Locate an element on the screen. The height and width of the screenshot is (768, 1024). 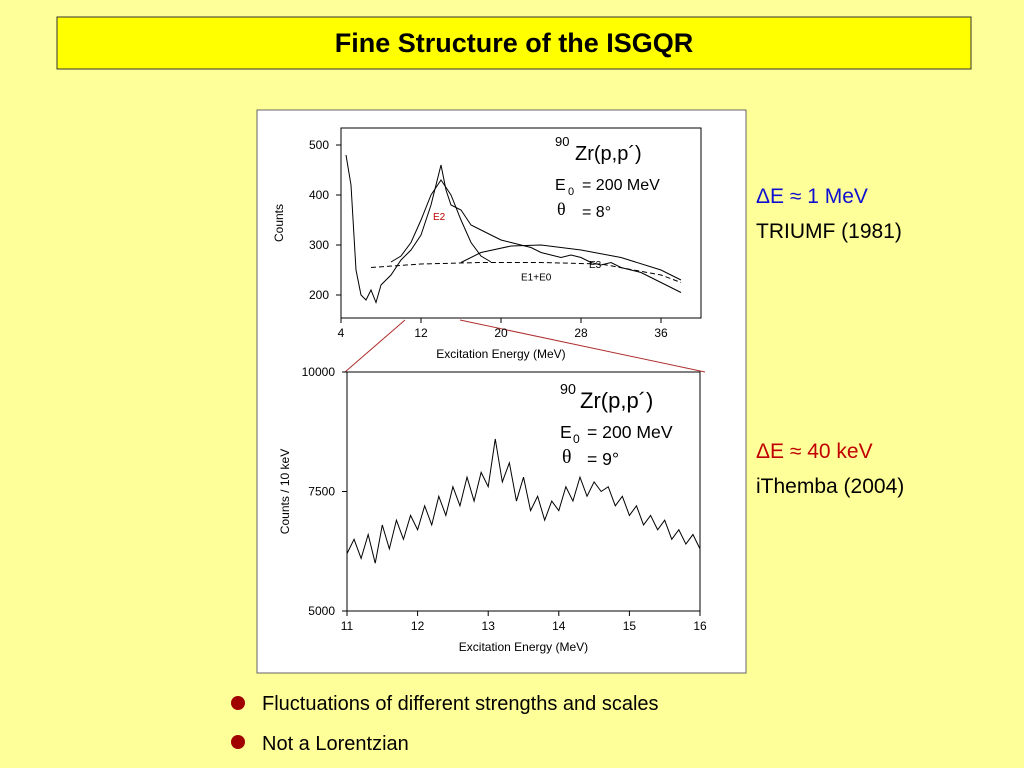
x-tick-label: 36 is located at coordinates (661, 333).